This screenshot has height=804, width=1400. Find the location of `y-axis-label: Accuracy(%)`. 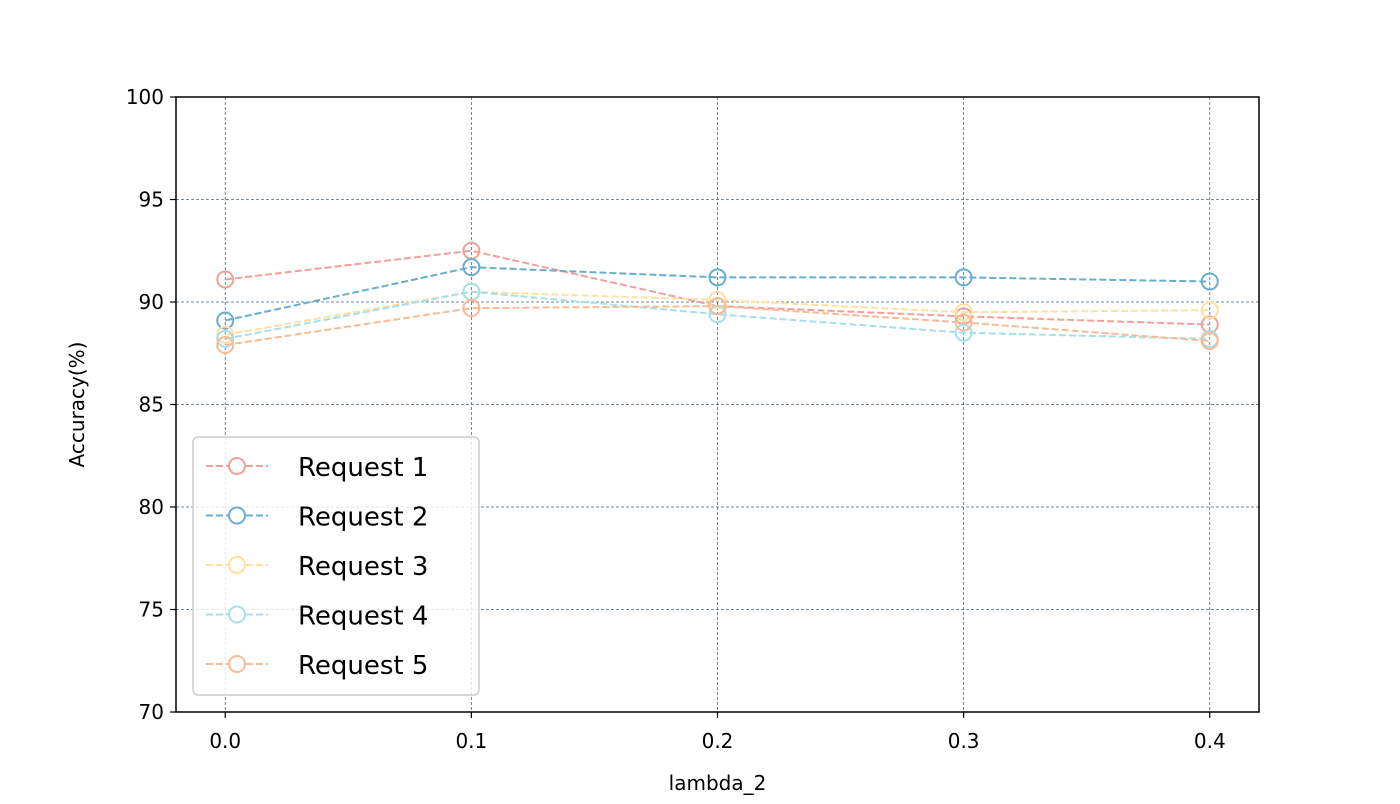

y-axis-label: Accuracy(%) is located at coordinates (77, 405).